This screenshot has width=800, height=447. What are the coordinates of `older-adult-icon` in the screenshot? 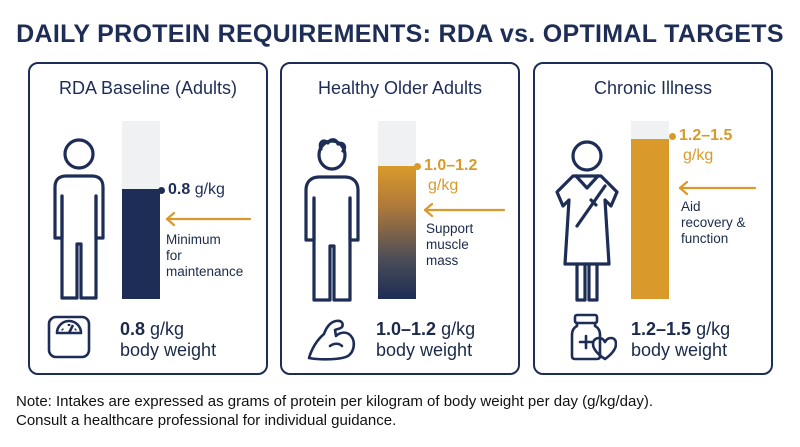 It's located at (332, 220).